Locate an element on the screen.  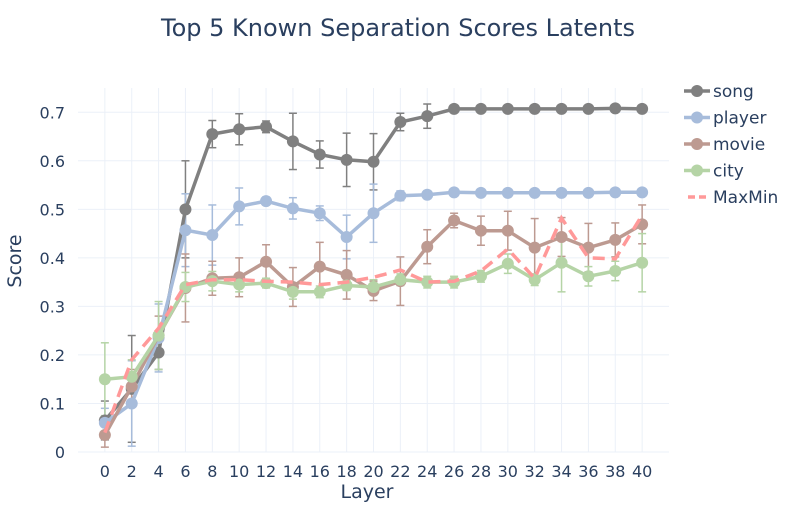
x-tick-label: 28 is located at coordinates (481, 471).